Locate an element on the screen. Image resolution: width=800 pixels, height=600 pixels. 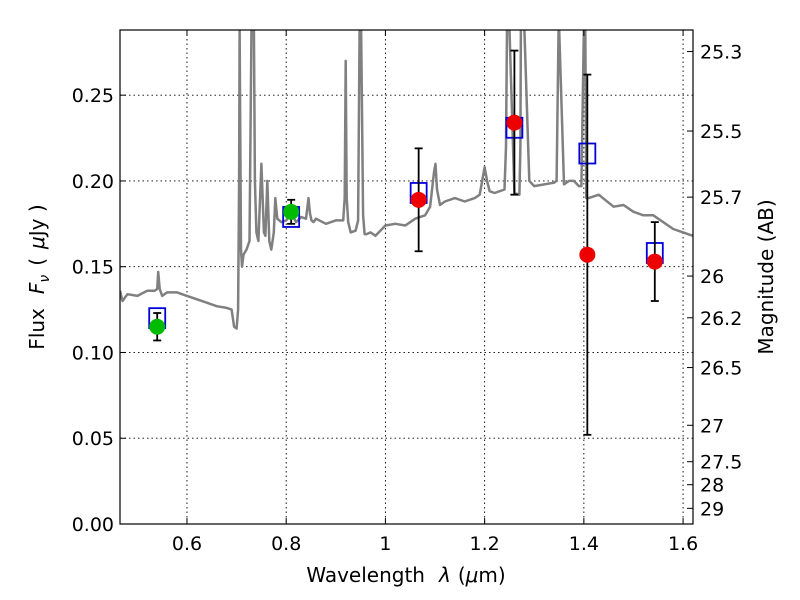
y-tick-label: 0.05 is located at coordinates (93, 439).